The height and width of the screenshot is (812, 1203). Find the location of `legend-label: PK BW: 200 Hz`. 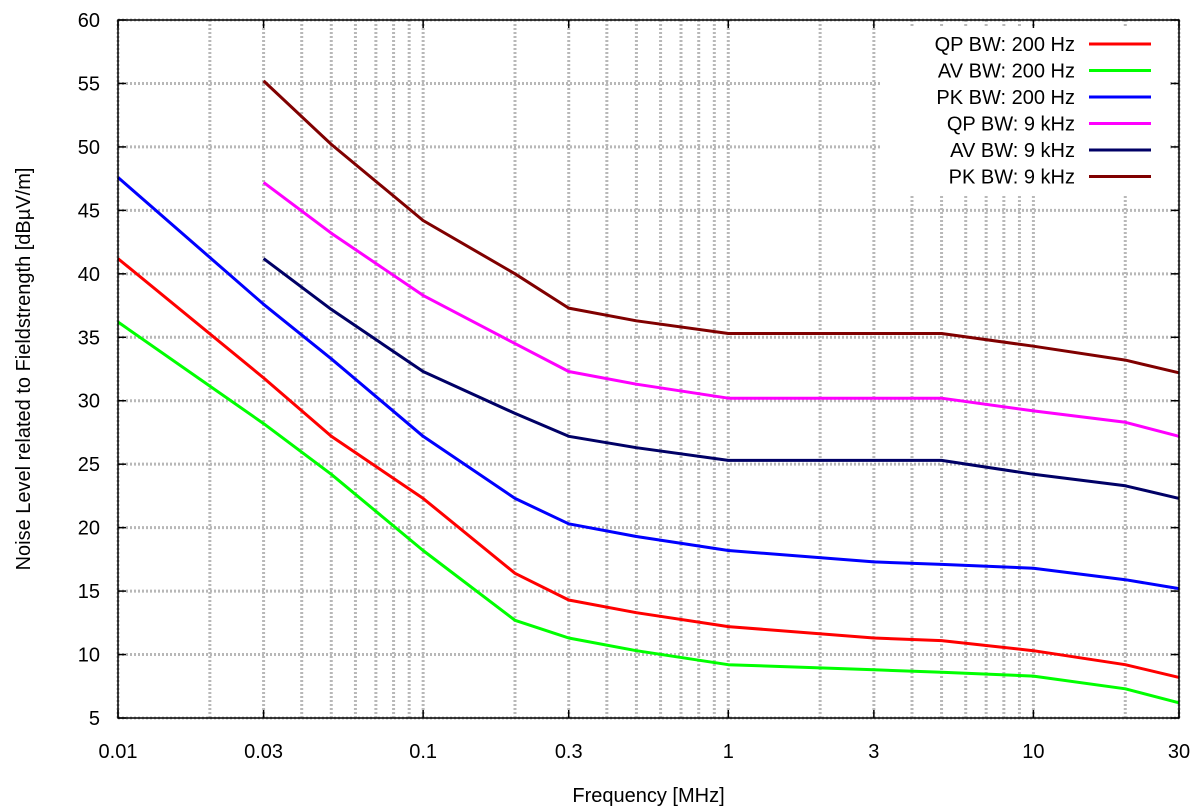

legend-label: PK BW: 200 Hz is located at coordinates (1005, 98).